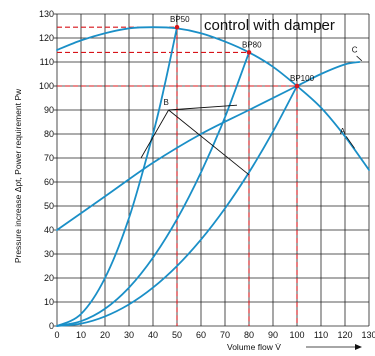 The height and width of the screenshot is (356, 375). What do you see at coordinates (296, 335) in the screenshot?
I see `x-tick-label: 100` at bounding box center [296, 335].